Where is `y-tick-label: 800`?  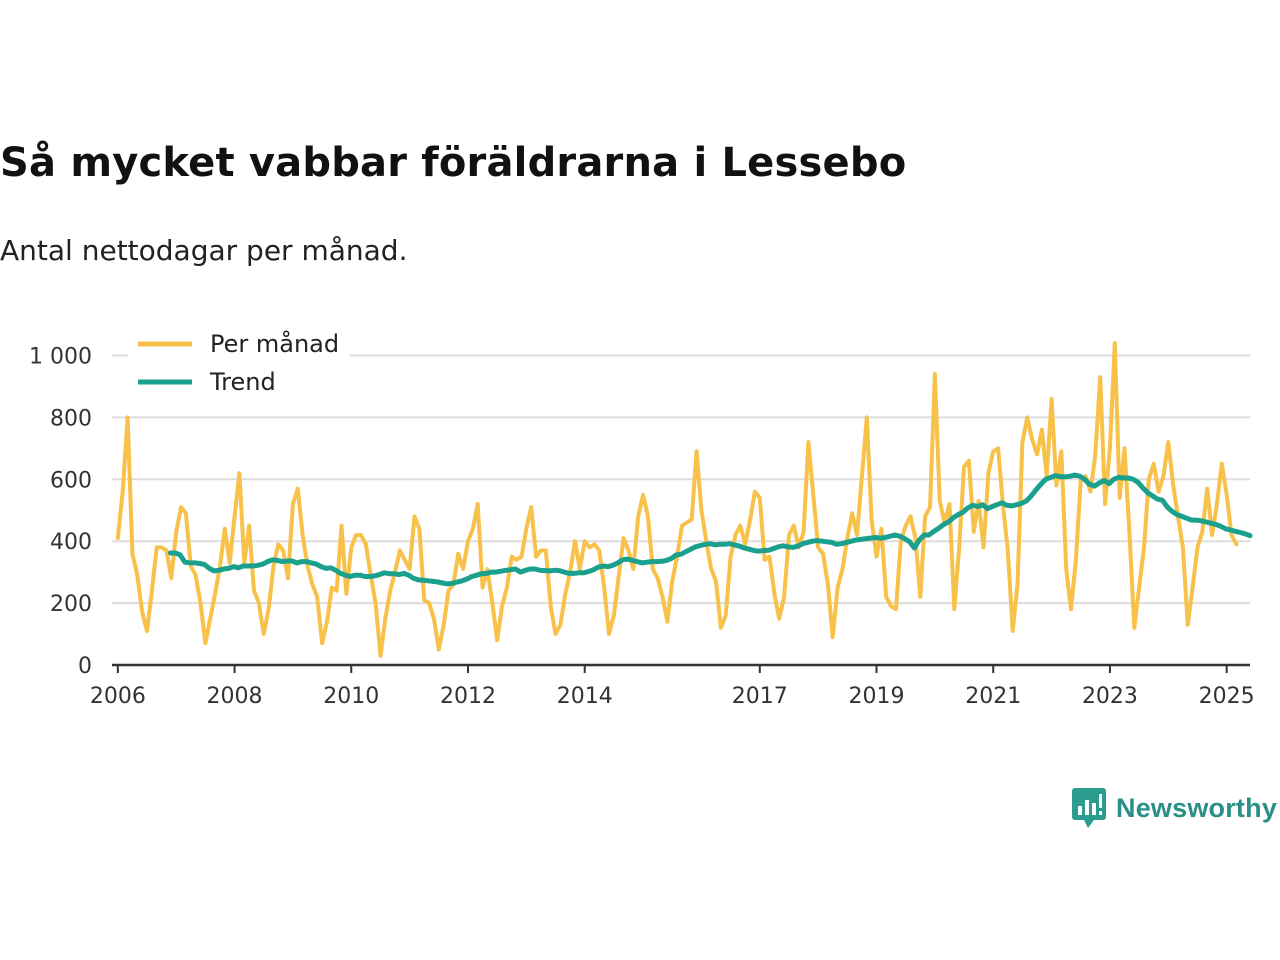
y-tick-label: 800 is located at coordinates (71, 418).